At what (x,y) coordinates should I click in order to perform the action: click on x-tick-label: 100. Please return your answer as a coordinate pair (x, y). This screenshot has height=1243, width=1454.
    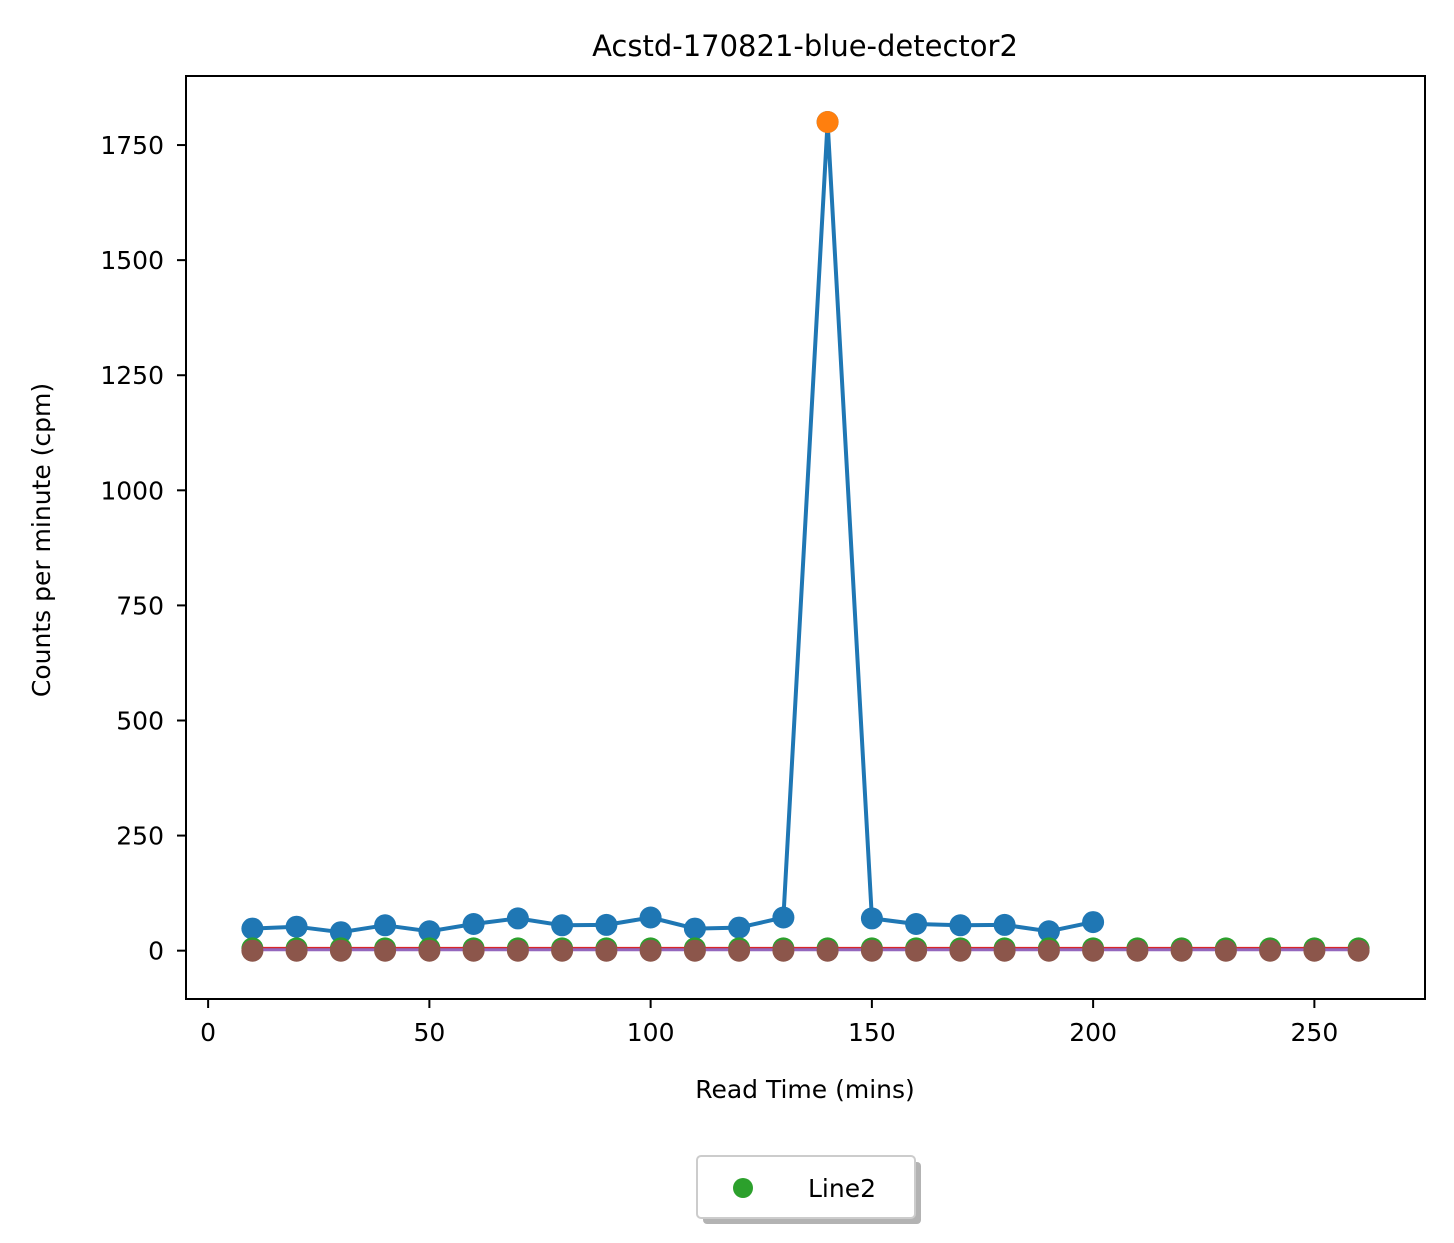
    Looking at the image, I should click on (651, 1032).